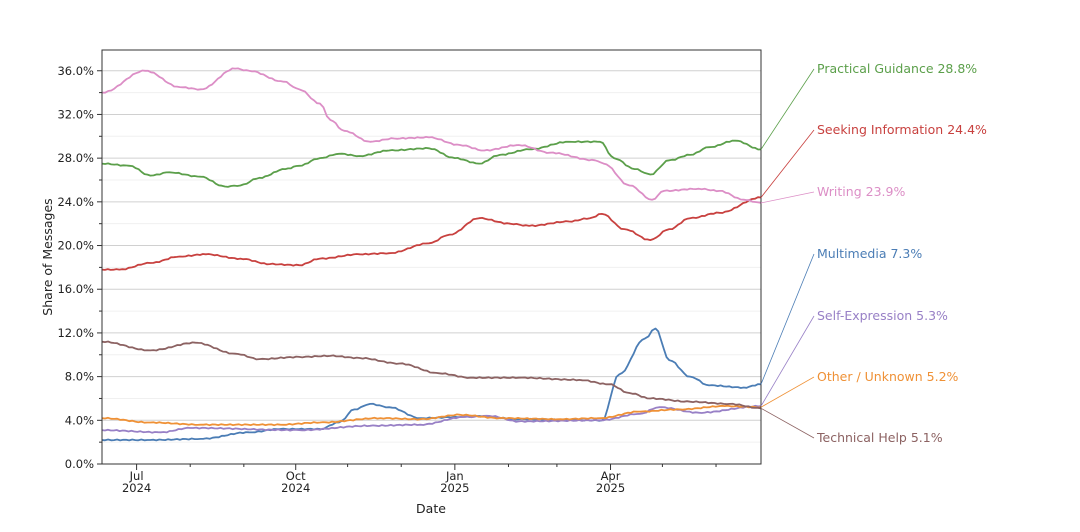 This screenshot has width=1080, height=532. What do you see at coordinates (902, 129) in the screenshot?
I see `series-label: Seeking Information 24.4%` at bounding box center [902, 129].